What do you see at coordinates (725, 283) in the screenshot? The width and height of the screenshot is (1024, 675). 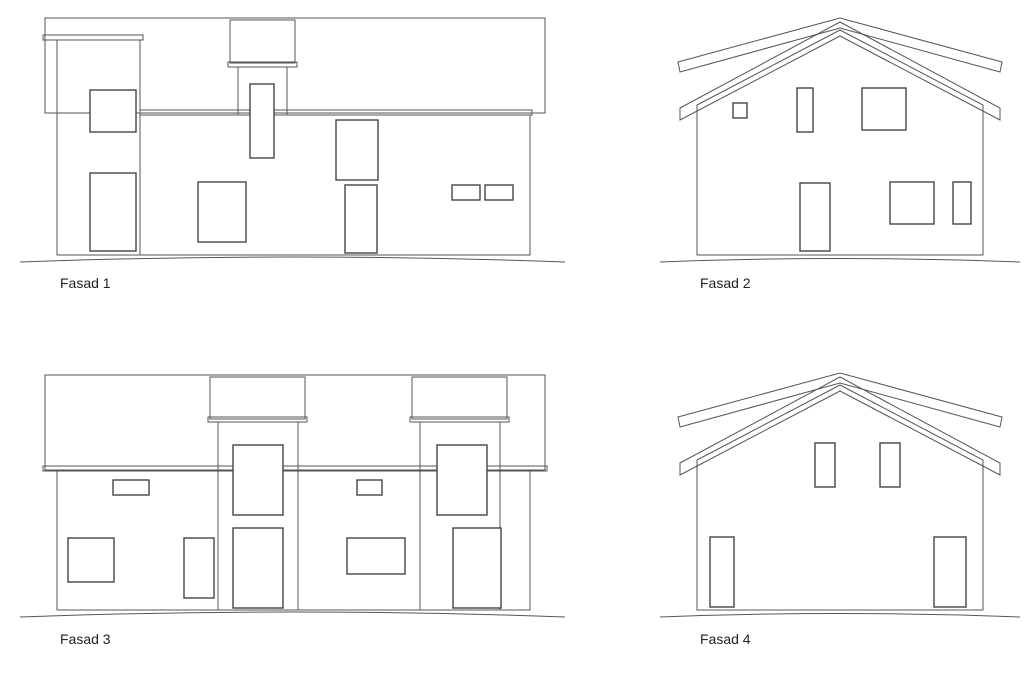 I see `facade-label: Fasad 2` at bounding box center [725, 283].